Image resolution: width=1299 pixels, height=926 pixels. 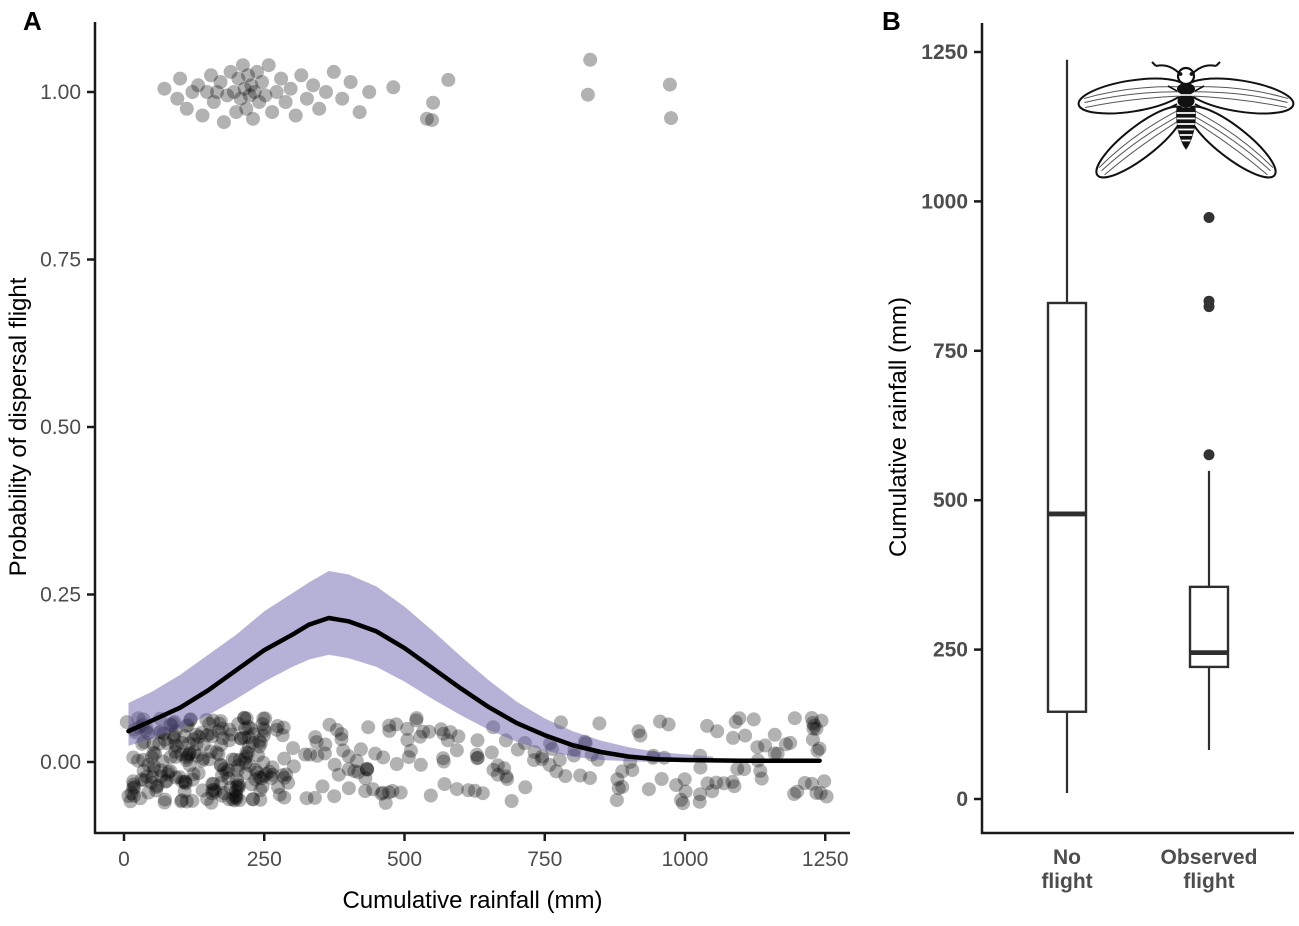 I want to click on termite-pronotum, so click(x=1186, y=89).